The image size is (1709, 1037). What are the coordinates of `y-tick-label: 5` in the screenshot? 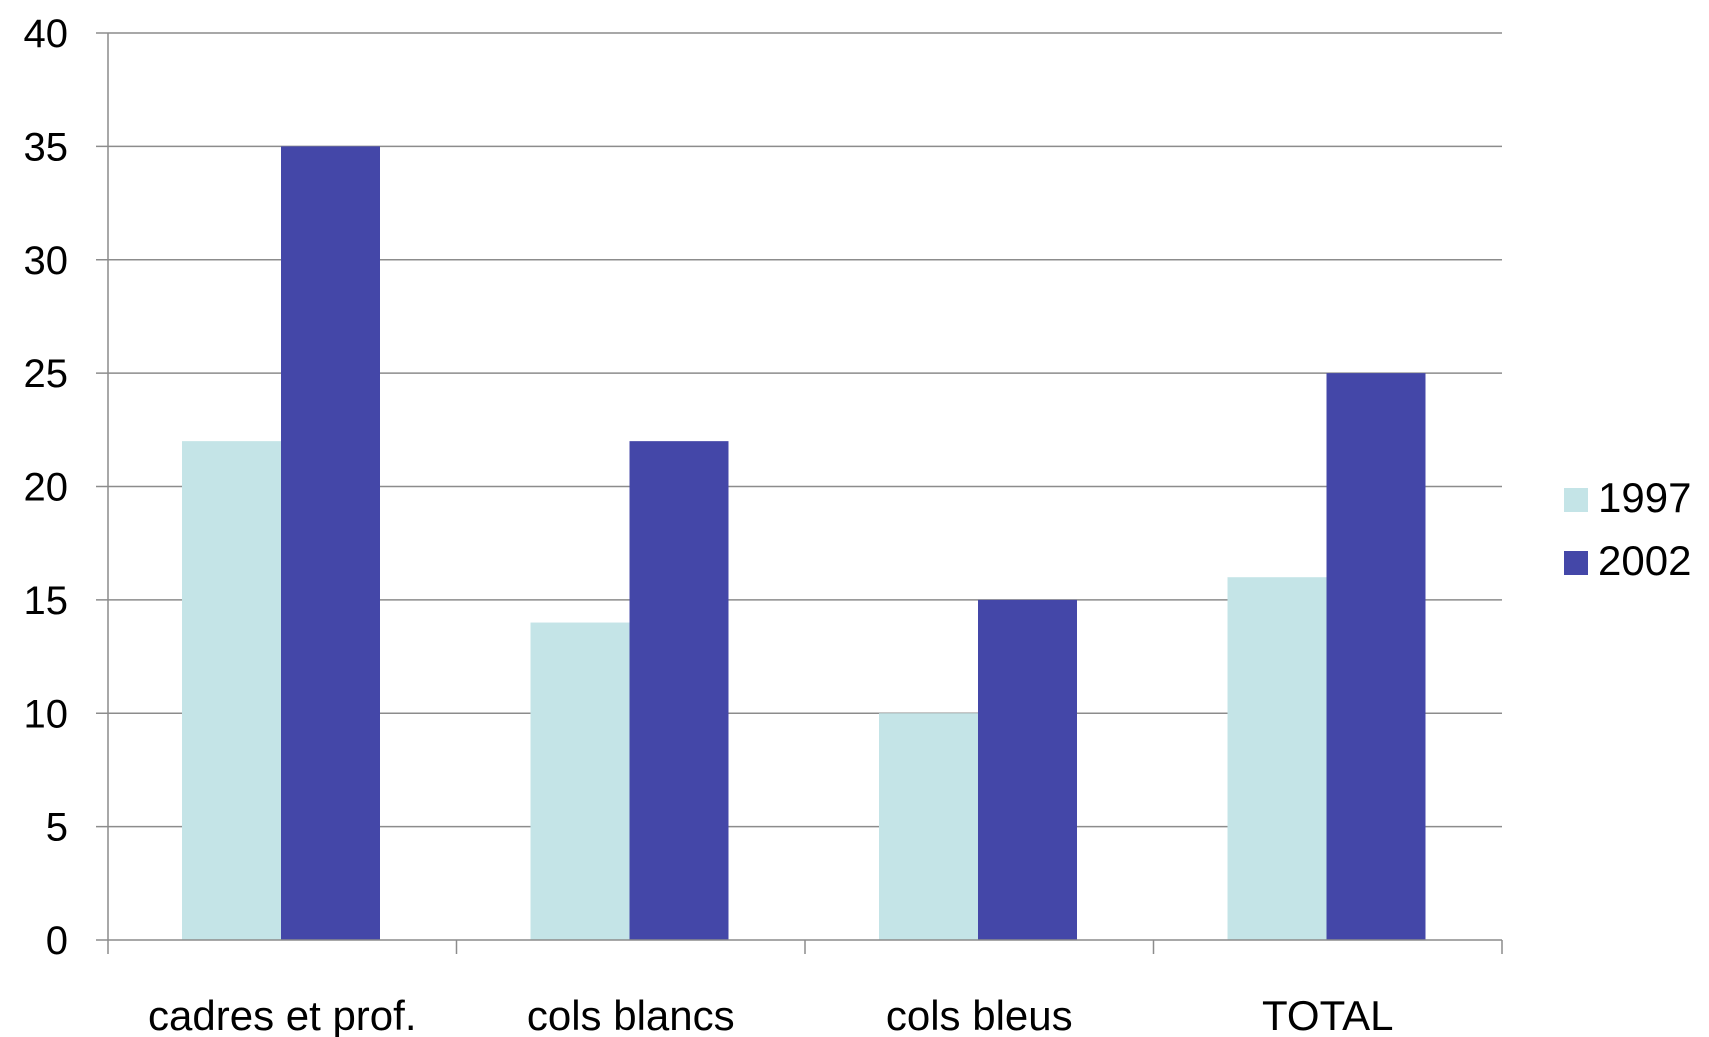 It's located at (57, 828).